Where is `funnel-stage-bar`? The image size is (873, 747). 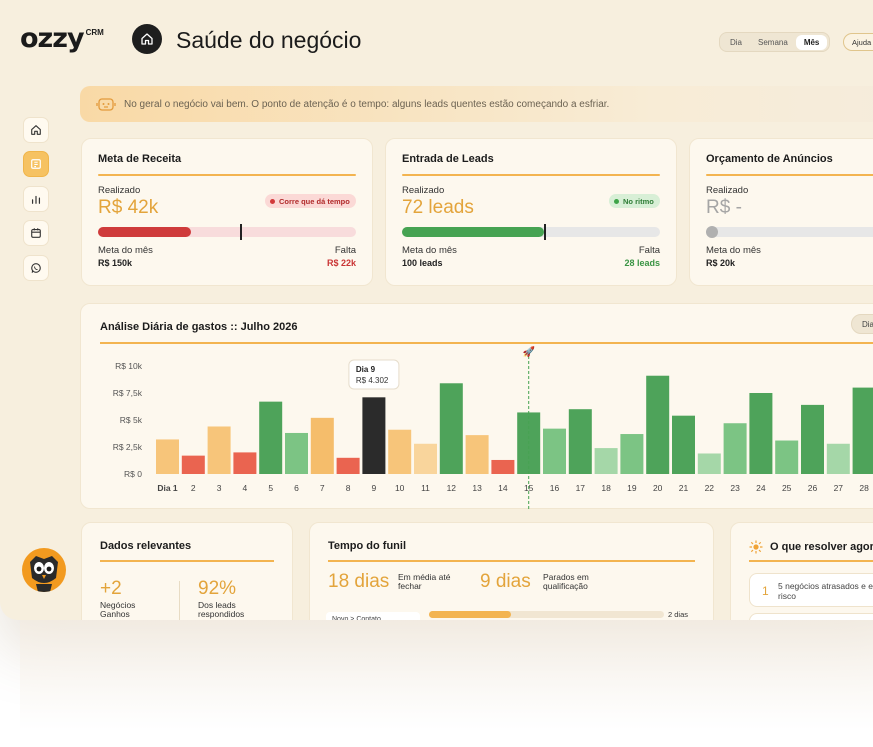
funnel-stage-bar is located at coordinates (546, 614).